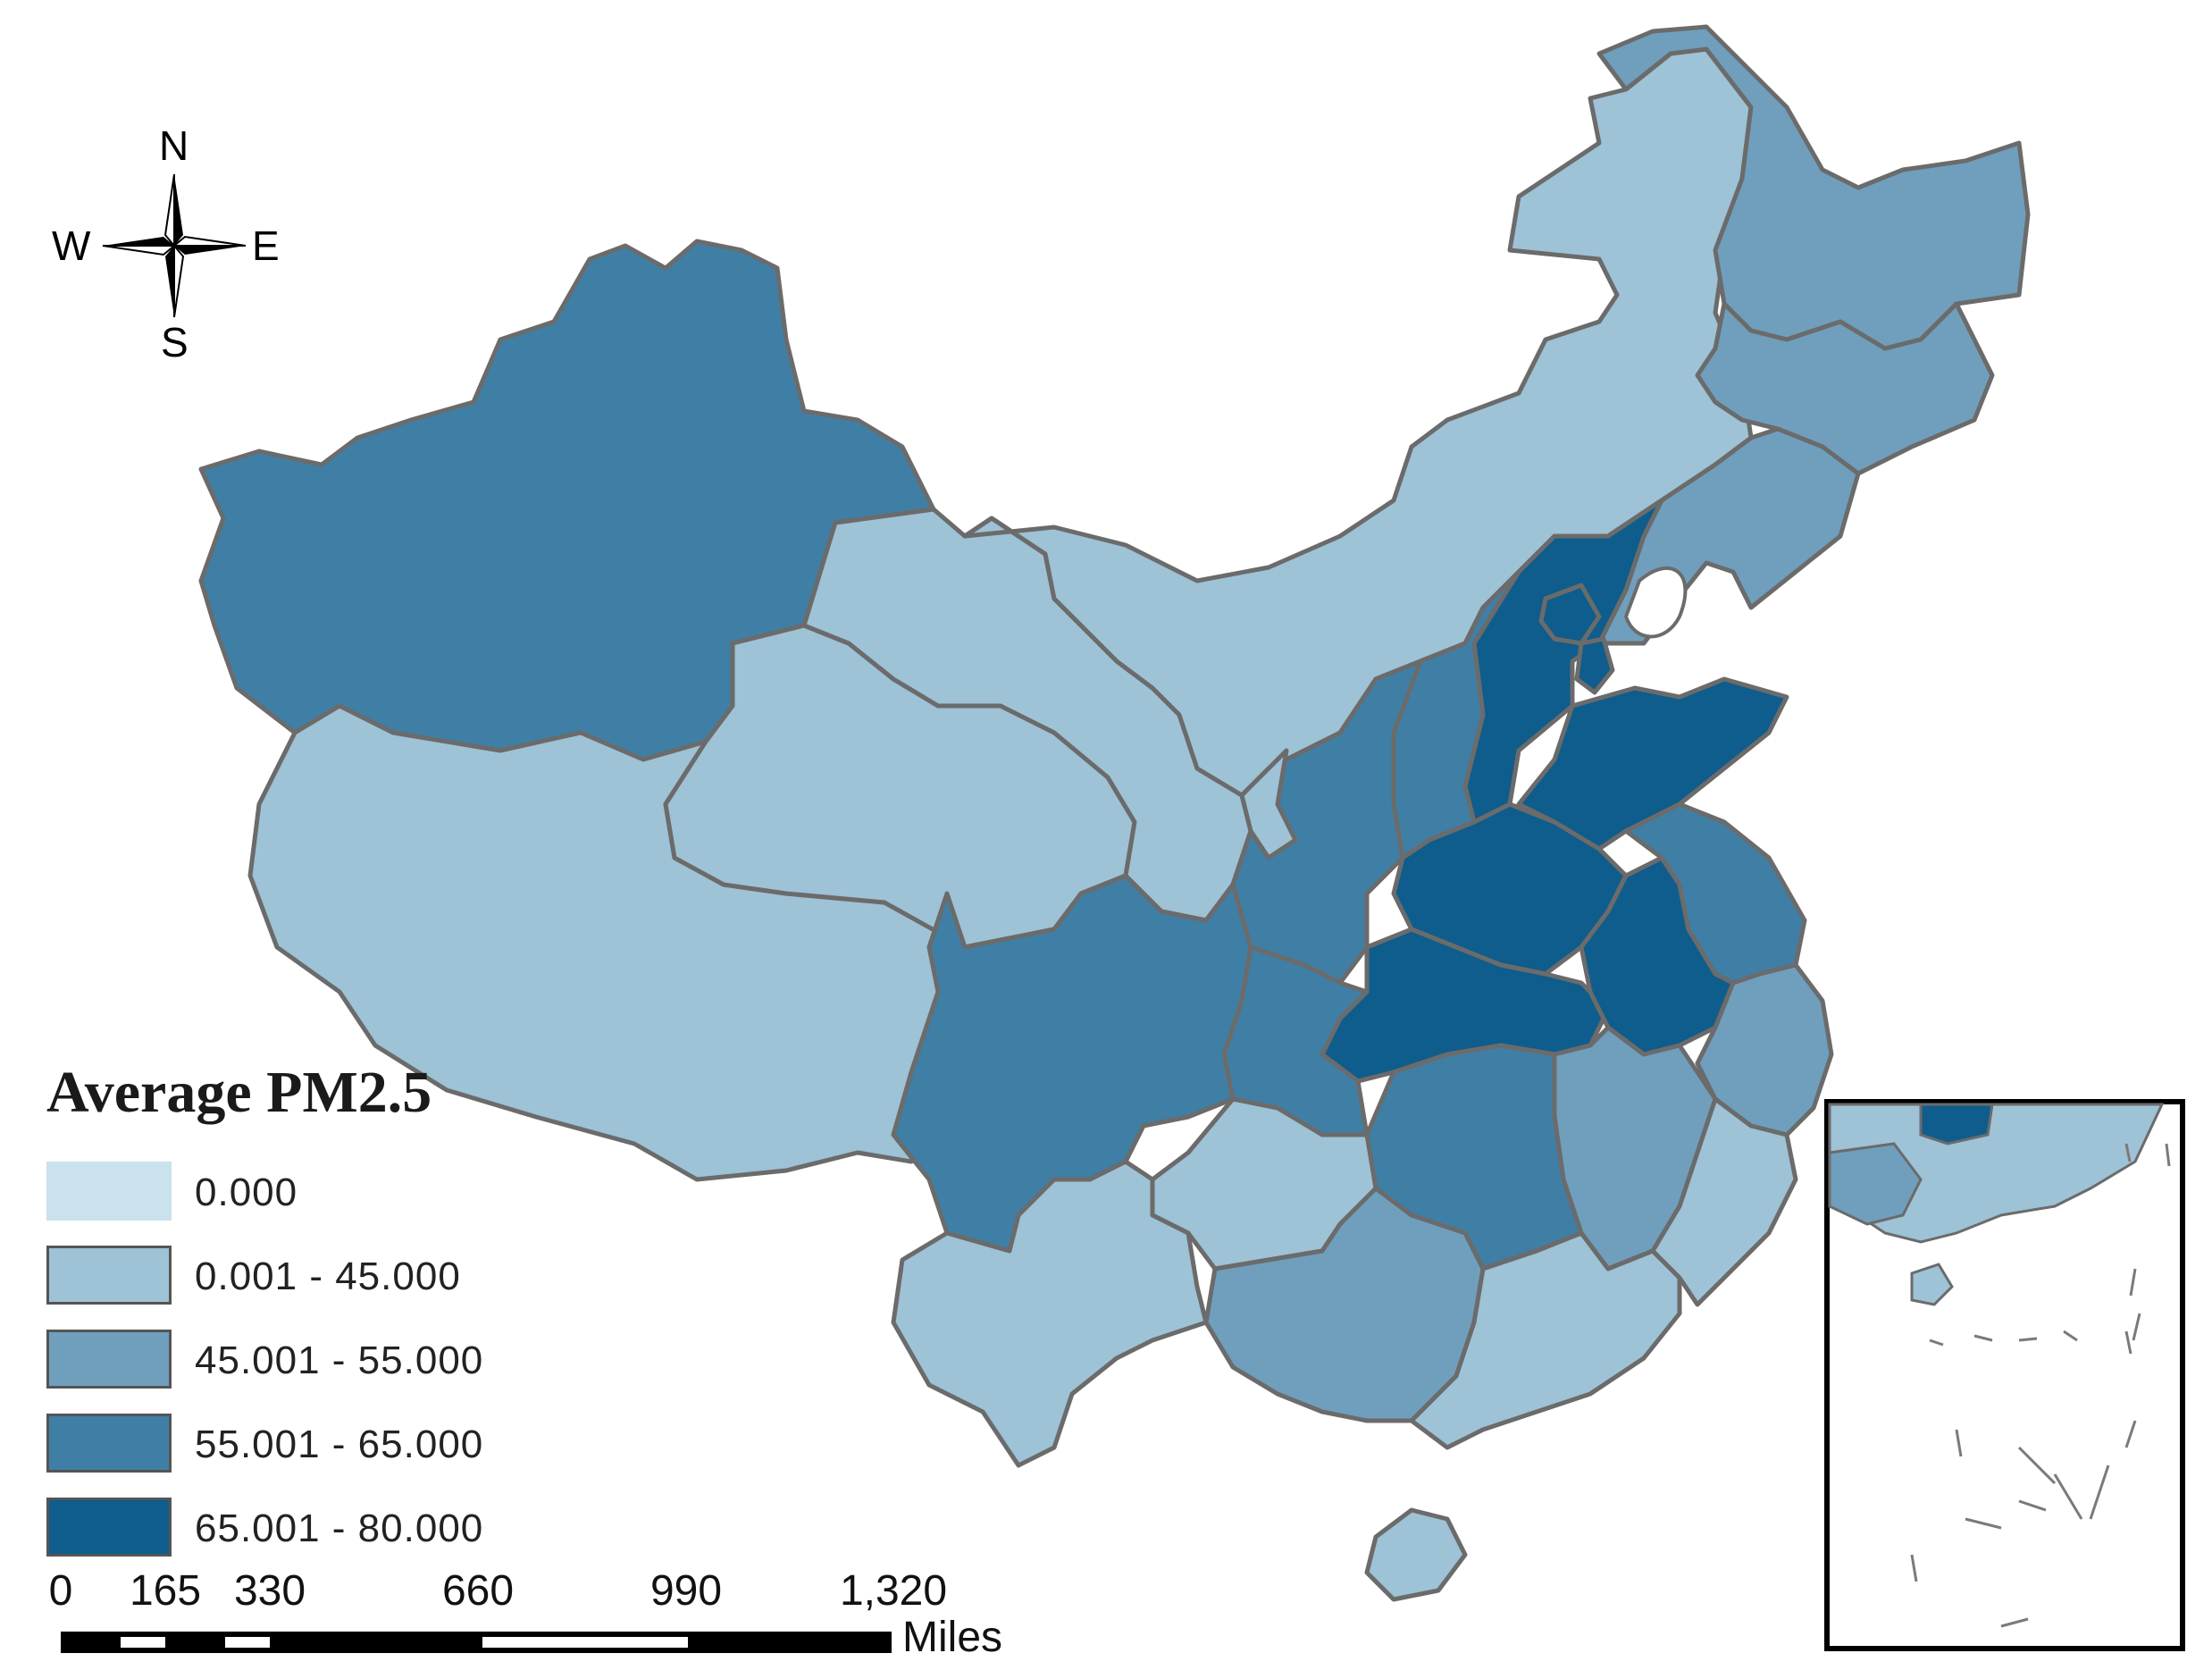  I want to click on scale-tick-0: 0, so click(61, 1591).